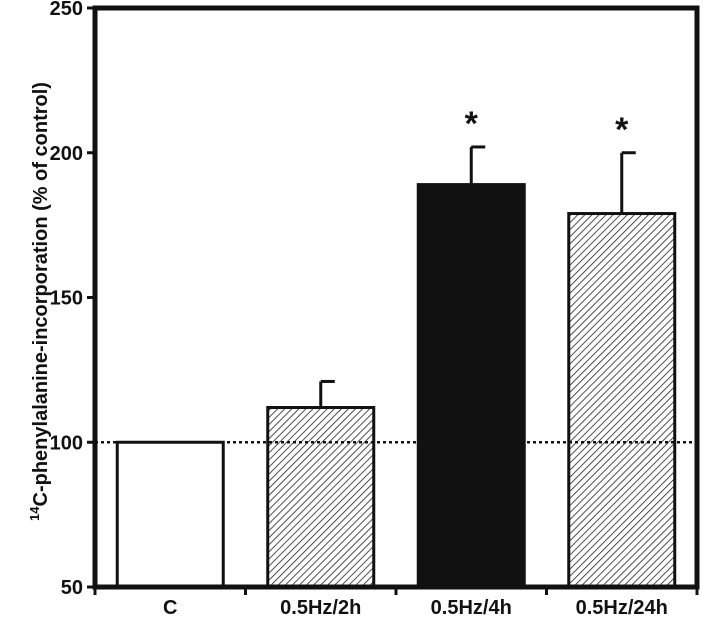  What do you see at coordinates (72, 588) in the screenshot?
I see `y-tick-label: 50` at bounding box center [72, 588].